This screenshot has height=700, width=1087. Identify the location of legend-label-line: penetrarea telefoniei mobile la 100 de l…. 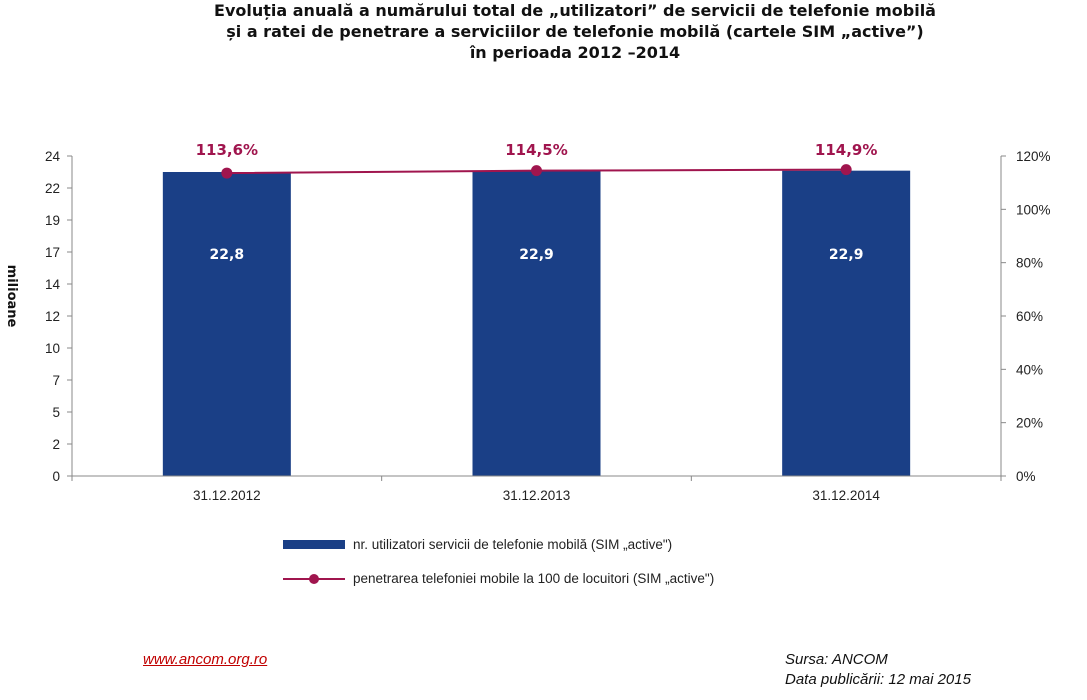
(534, 578).